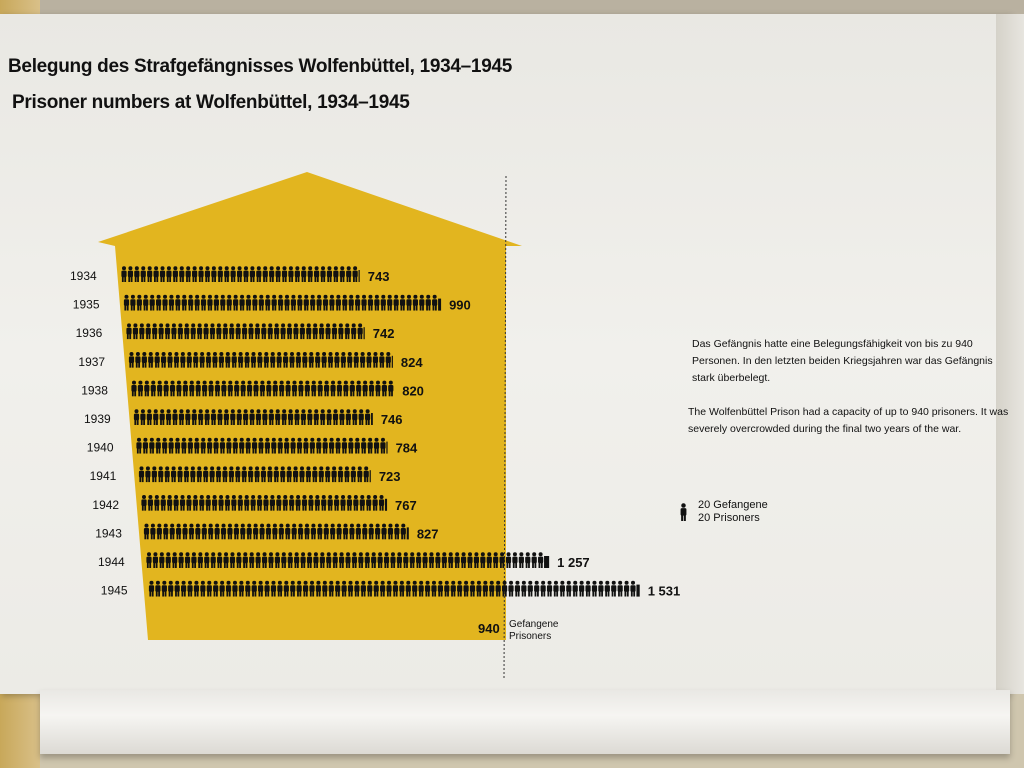 This screenshot has width=1024, height=768. What do you see at coordinates (525, 722) in the screenshot?
I see `panel-ledge` at bounding box center [525, 722].